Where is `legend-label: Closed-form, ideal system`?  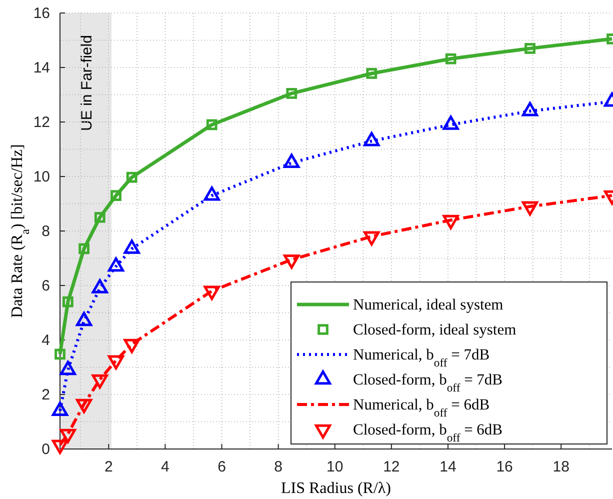
legend-label: Closed-form, ideal system is located at coordinates (434, 330).